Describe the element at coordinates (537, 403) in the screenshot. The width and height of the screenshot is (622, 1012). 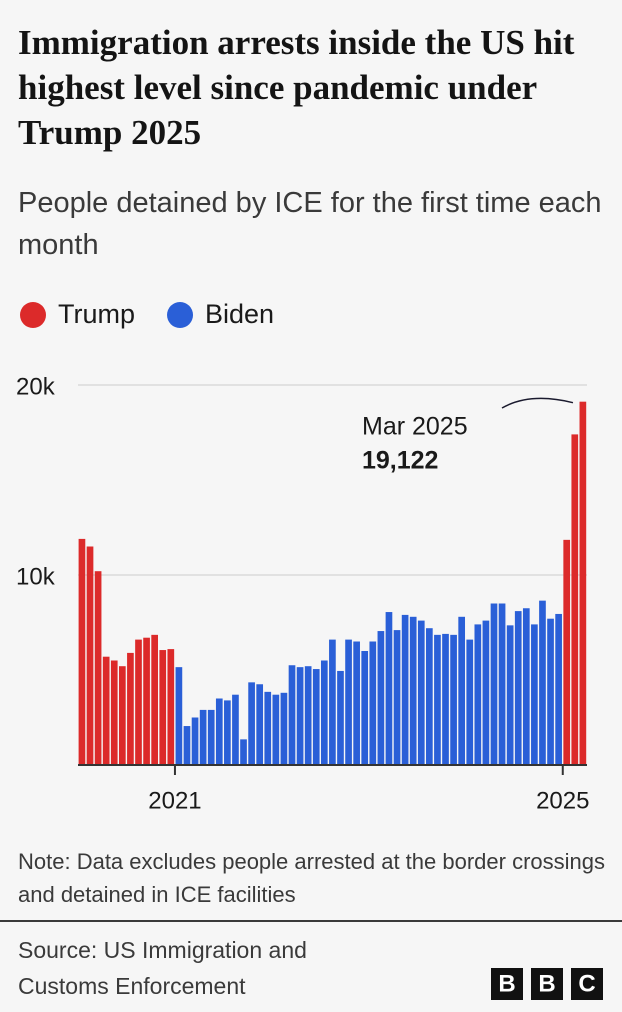
I see `annotation-leader` at that location.